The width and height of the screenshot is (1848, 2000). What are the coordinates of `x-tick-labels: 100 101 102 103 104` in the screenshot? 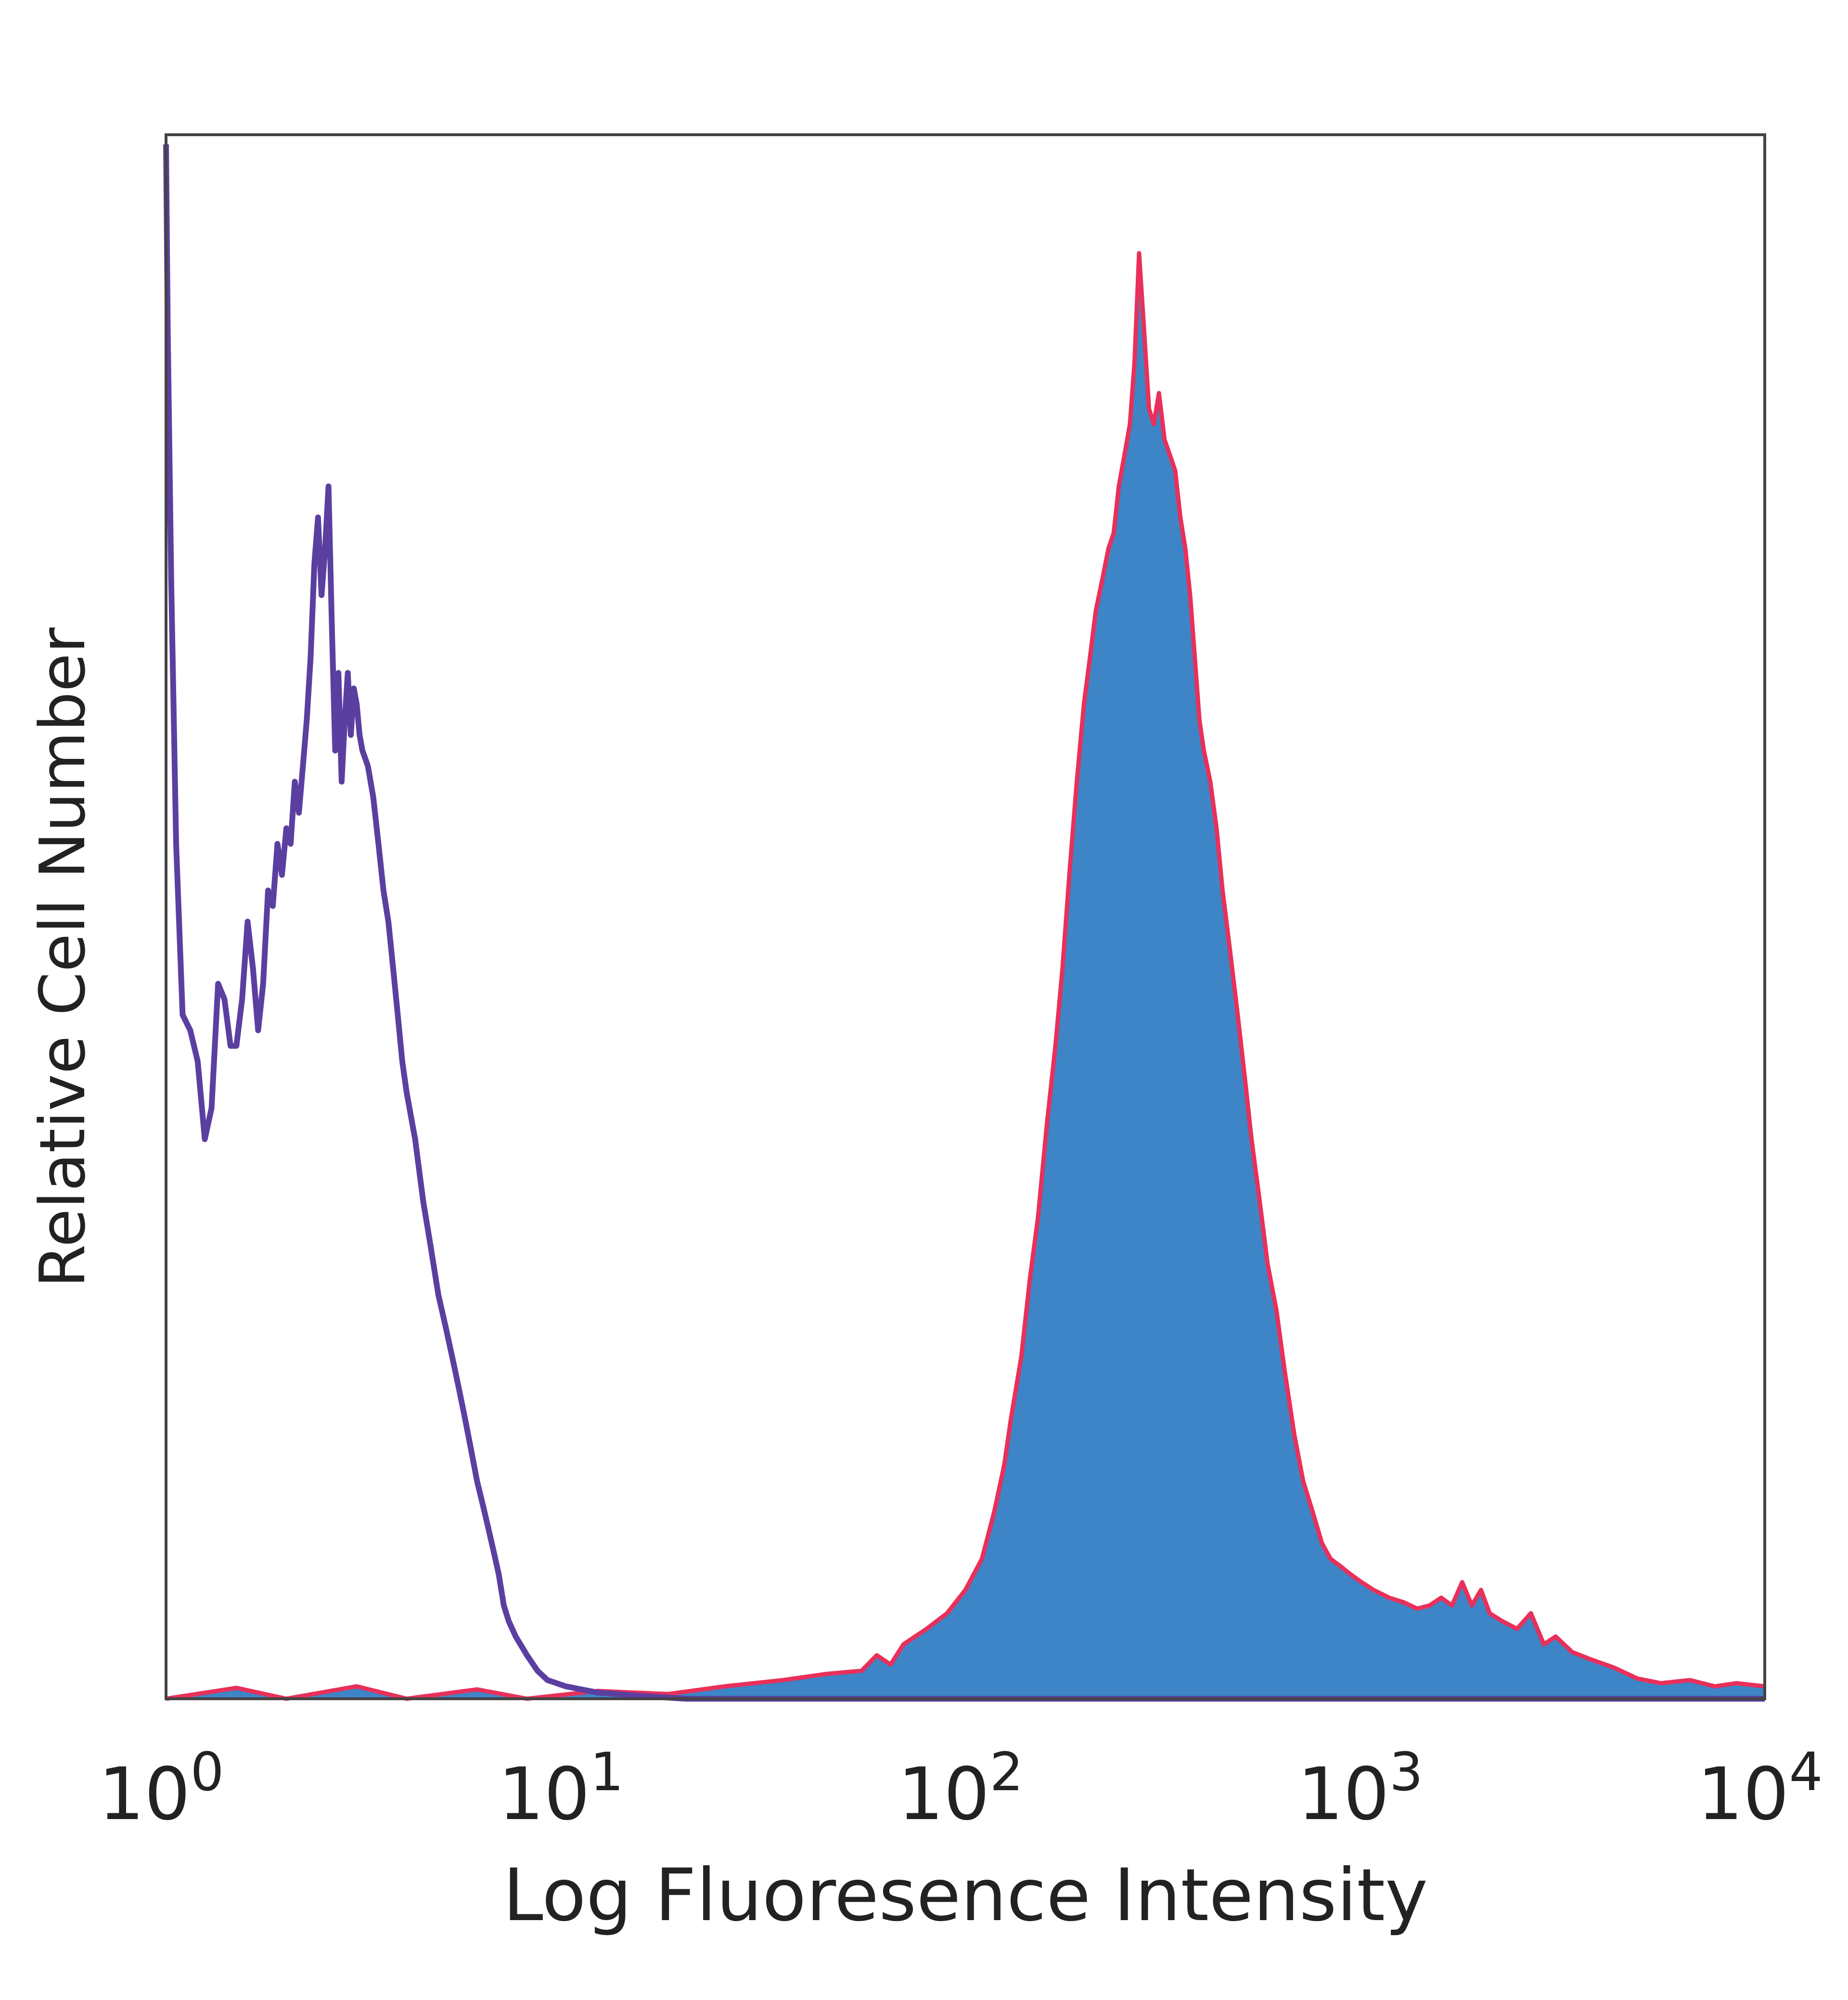 It's located at (961, 1788).